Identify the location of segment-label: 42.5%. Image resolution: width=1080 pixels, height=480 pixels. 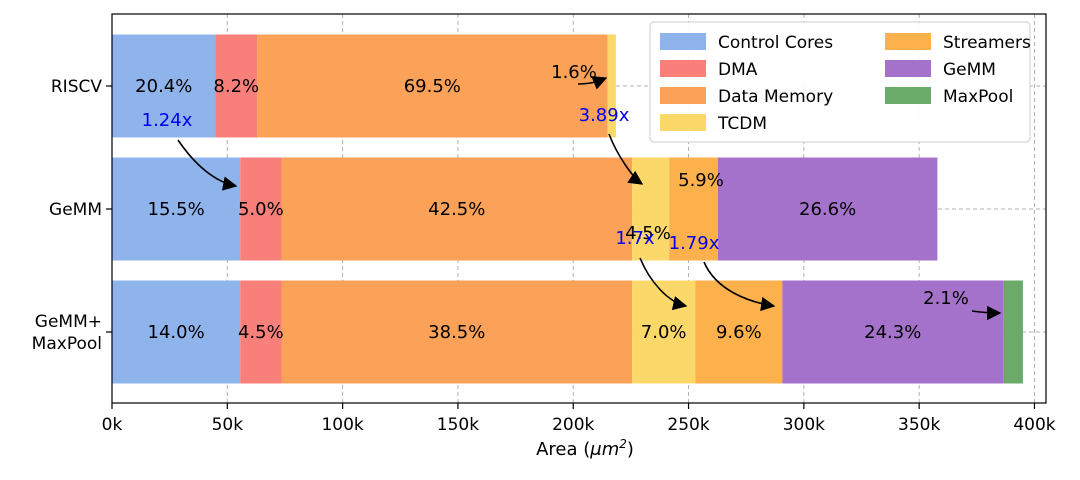
(456, 209).